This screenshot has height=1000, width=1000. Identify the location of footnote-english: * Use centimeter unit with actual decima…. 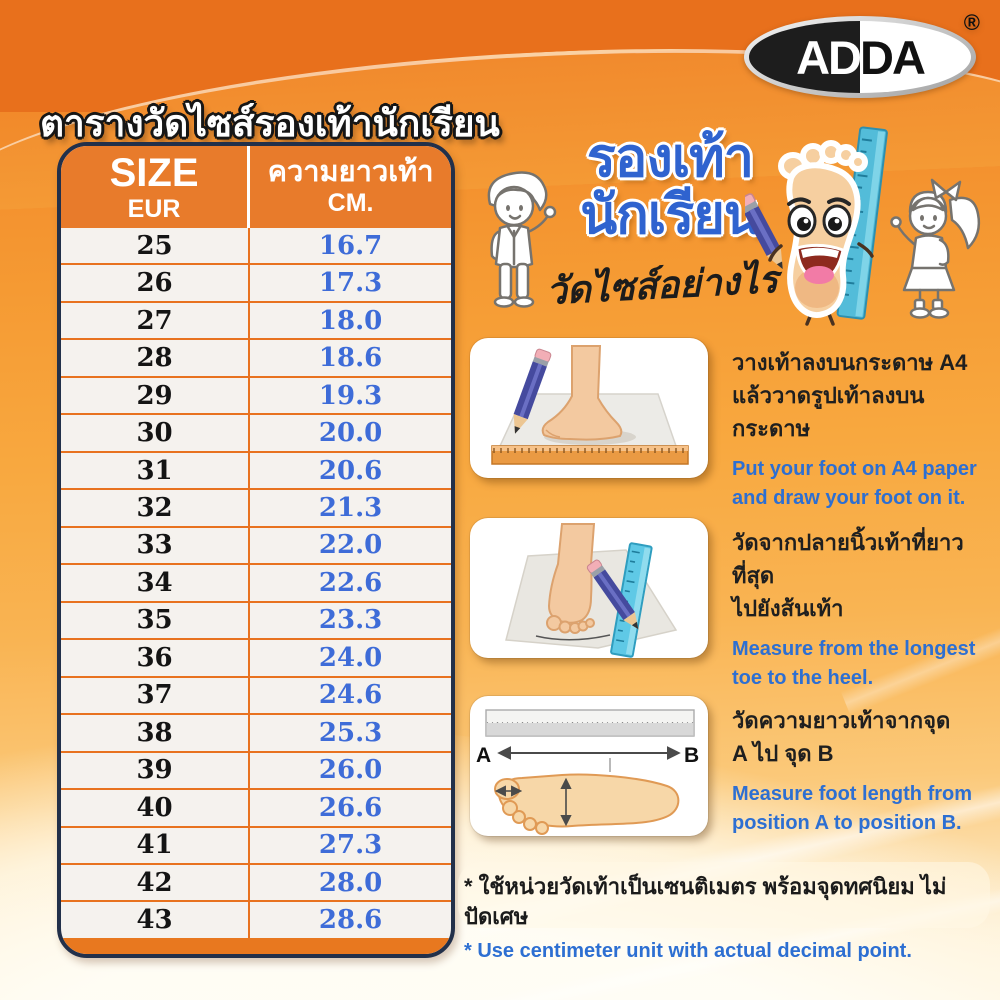
(688, 951).